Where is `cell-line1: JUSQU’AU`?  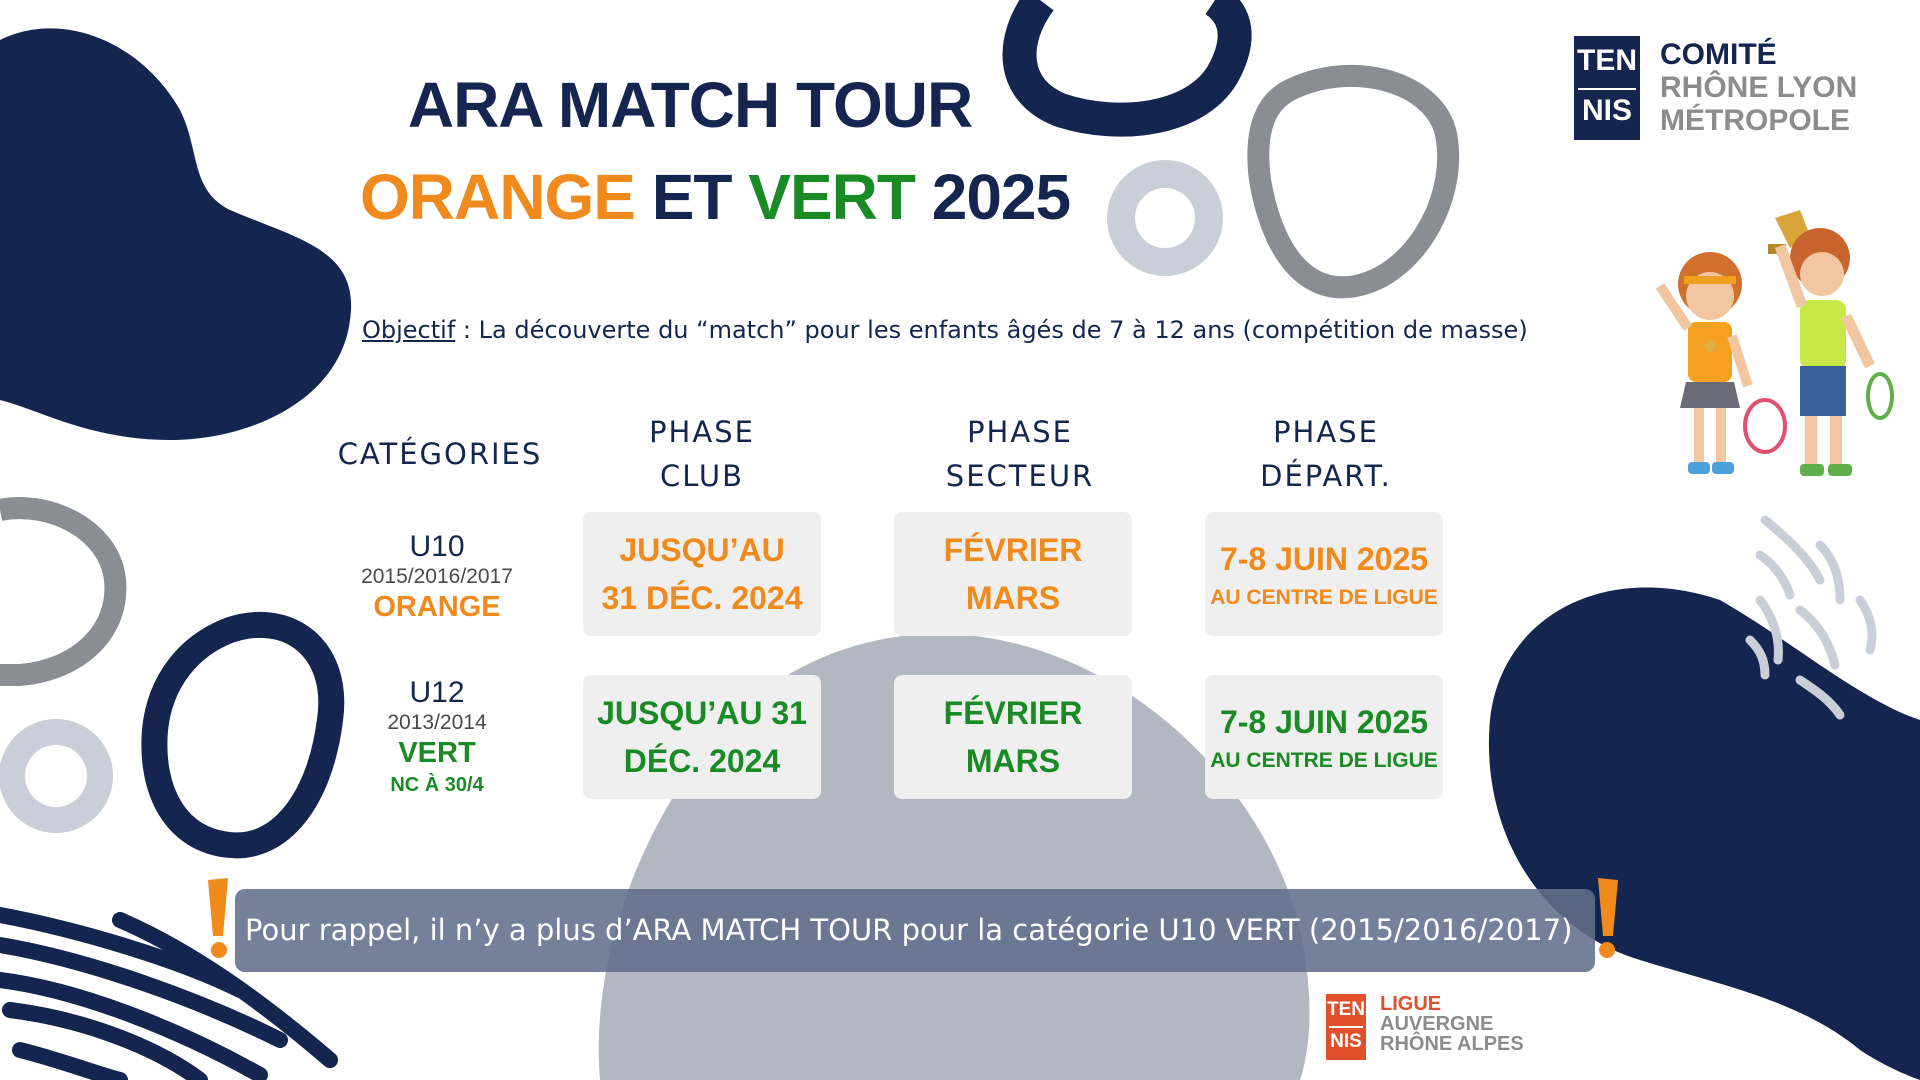 cell-line1: JUSQU’AU is located at coordinates (702, 550).